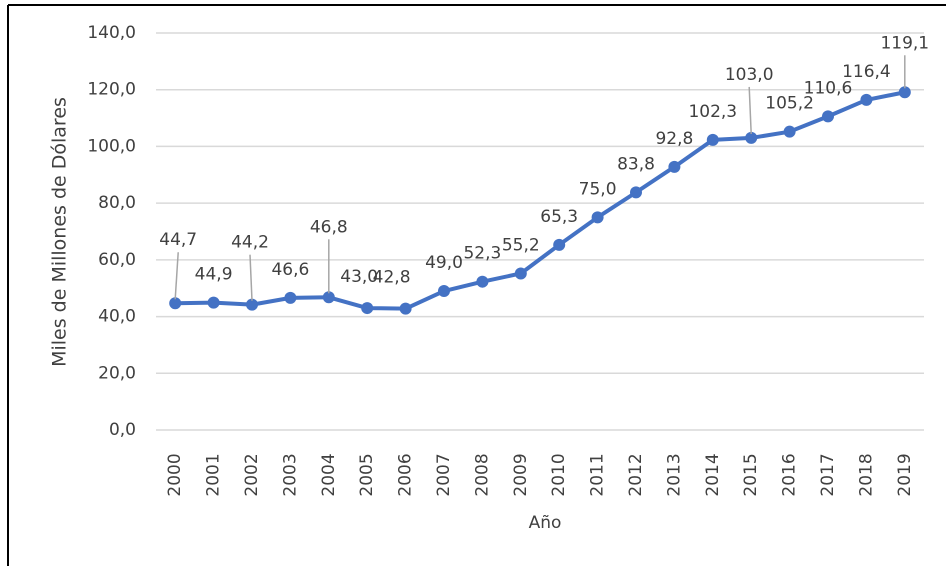  What do you see at coordinates (250, 243) in the screenshot?
I see `data-label: 44,2` at bounding box center [250, 243].